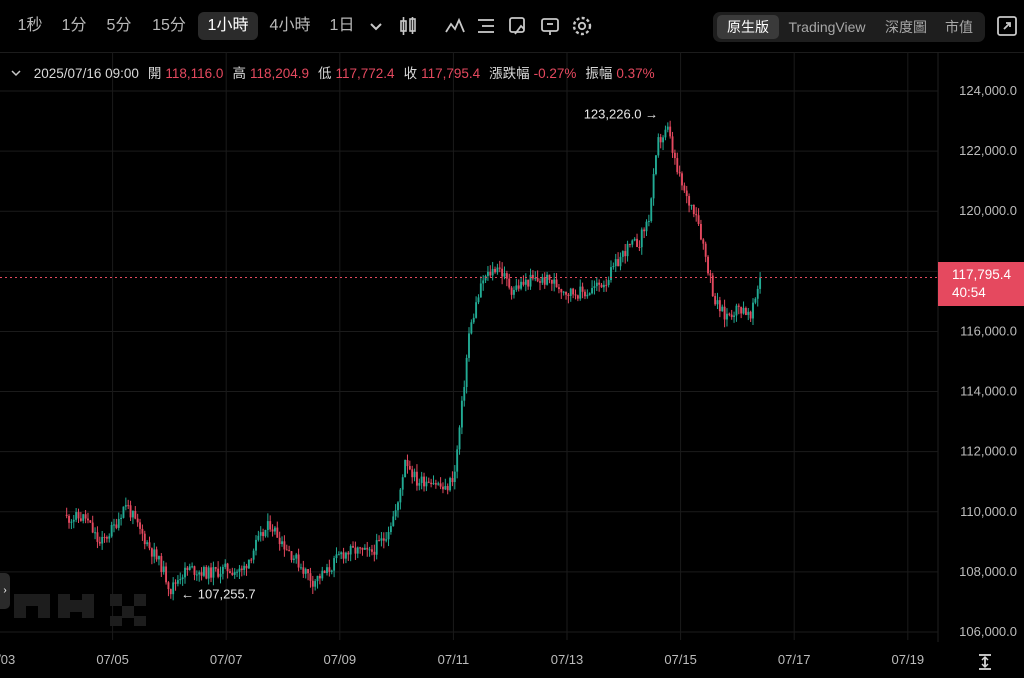 The image size is (1024, 678). Describe the element at coordinates (342, 25) in the screenshot. I see `interval-1d: 1日` at that location.